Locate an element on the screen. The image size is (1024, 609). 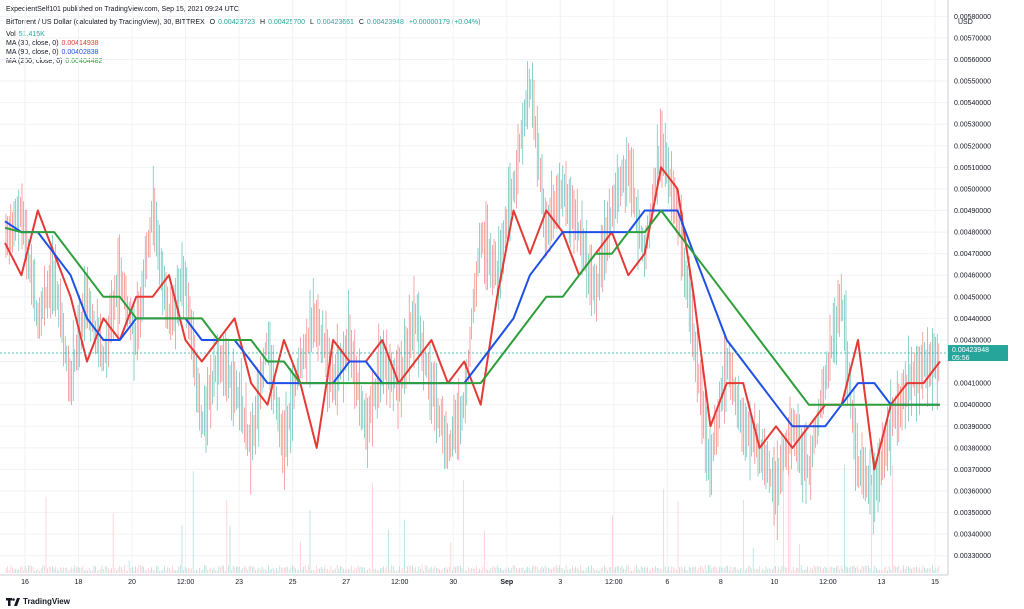
last-price-value: 0.00423948 is located at coordinates (970, 350).